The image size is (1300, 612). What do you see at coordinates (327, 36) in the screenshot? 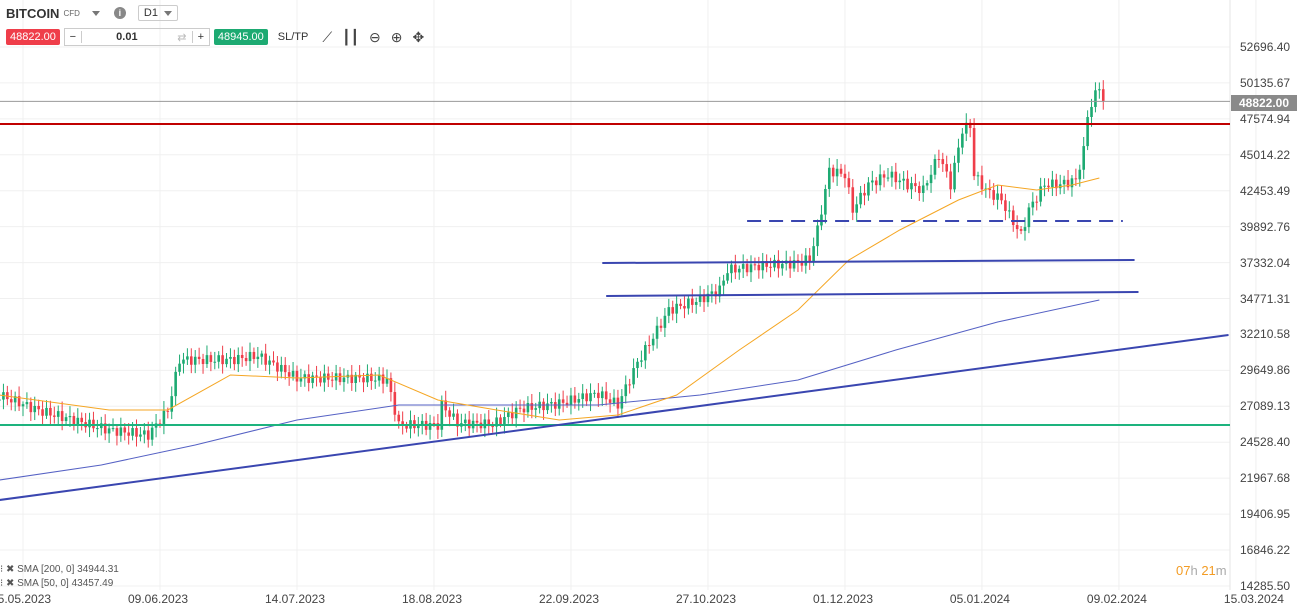
I see `line-chart-icon: ⟋` at bounding box center [327, 36].